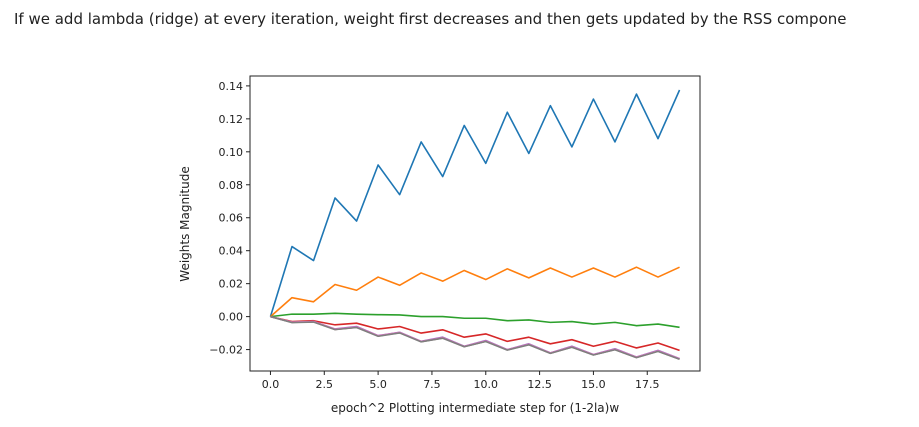 The width and height of the screenshot is (919, 427). What do you see at coordinates (271, 384) in the screenshot?
I see `x-tick-label: 0.0` at bounding box center [271, 384].